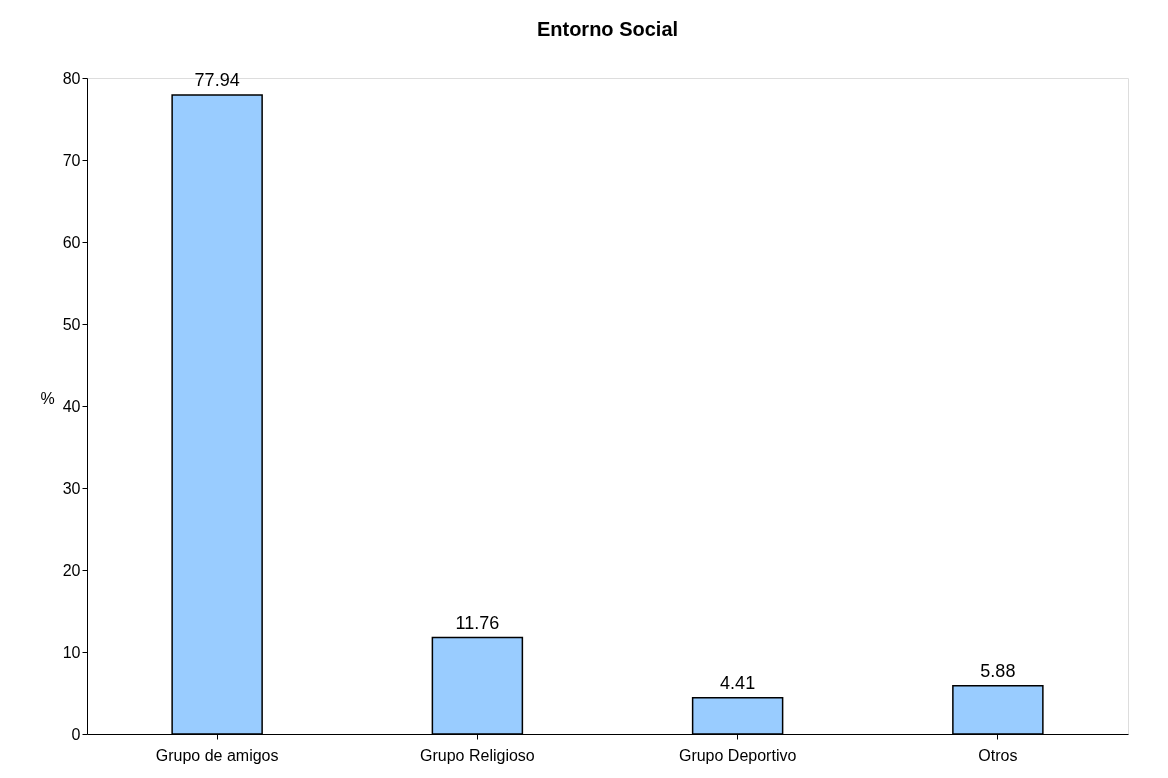 This screenshot has width=1168, height=778. Describe the element at coordinates (477, 755) in the screenshot. I see `x-tick-label: Grupo Religioso` at that location.